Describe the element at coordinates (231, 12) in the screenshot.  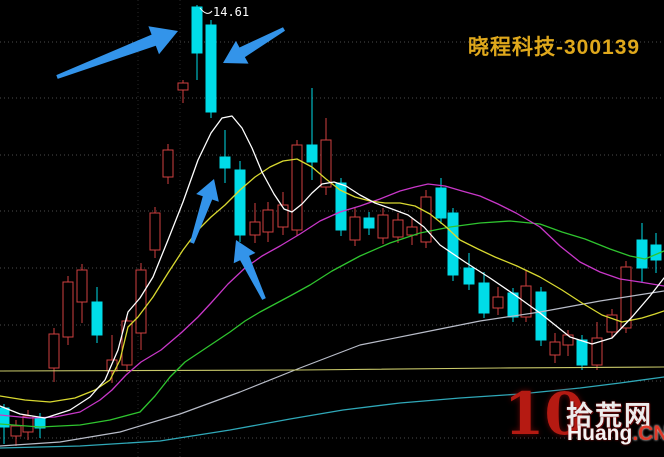
I see `peak-price-label: 14.61` at that location.